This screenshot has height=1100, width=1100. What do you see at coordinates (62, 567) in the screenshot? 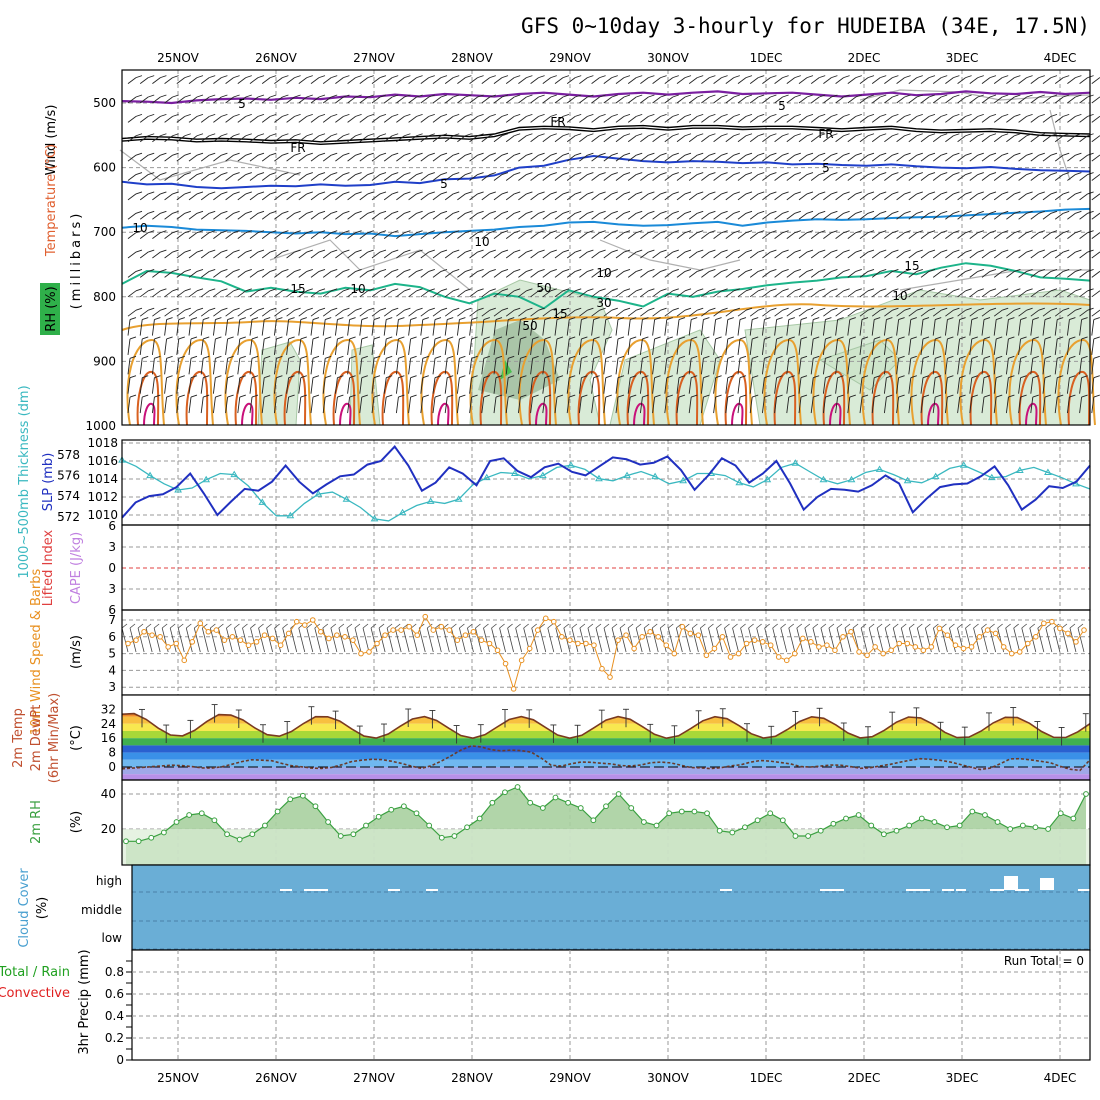
I see `stability-ylabels: Lifted Index CAPE (J/kg)` at bounding box center [62, 567].